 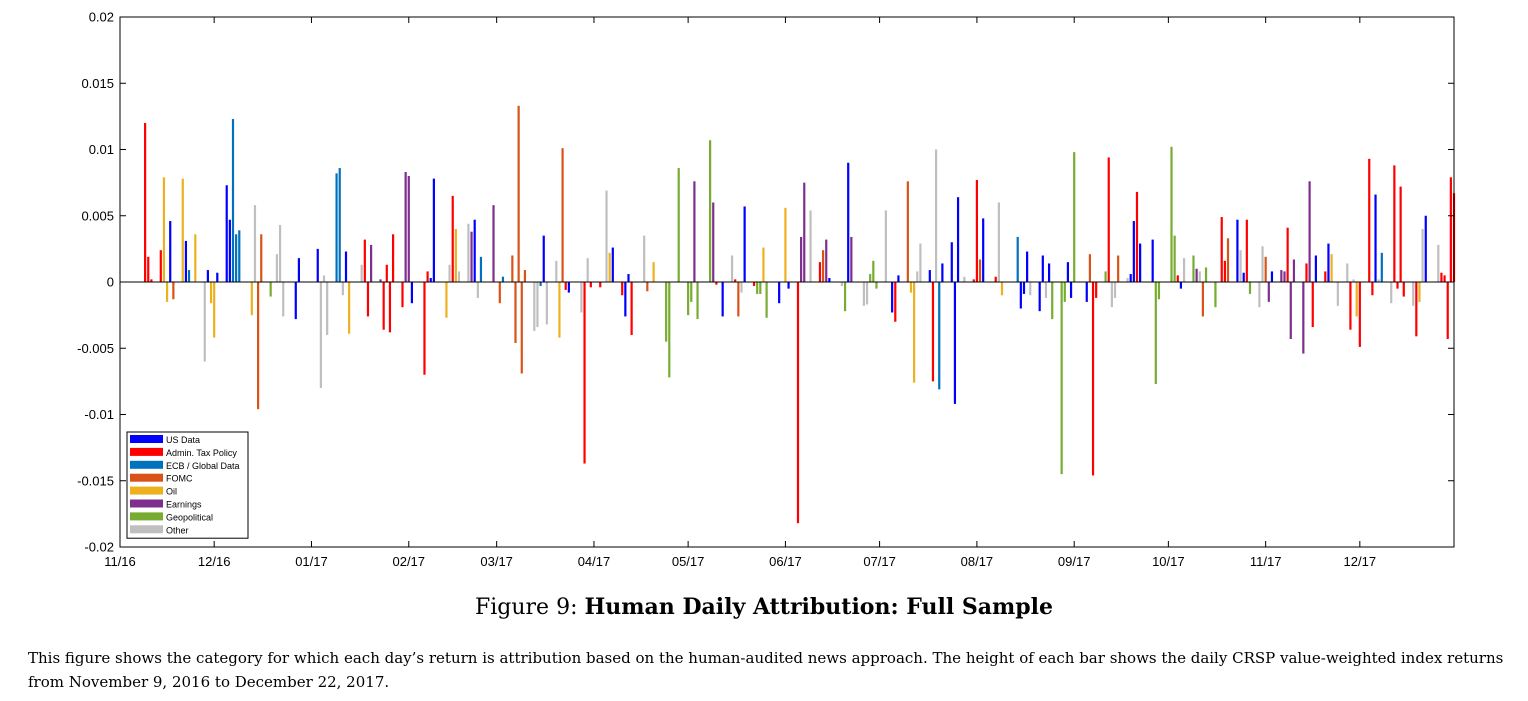 I want to click on x-tick-label: 04/17, so click(x=594, y=561).